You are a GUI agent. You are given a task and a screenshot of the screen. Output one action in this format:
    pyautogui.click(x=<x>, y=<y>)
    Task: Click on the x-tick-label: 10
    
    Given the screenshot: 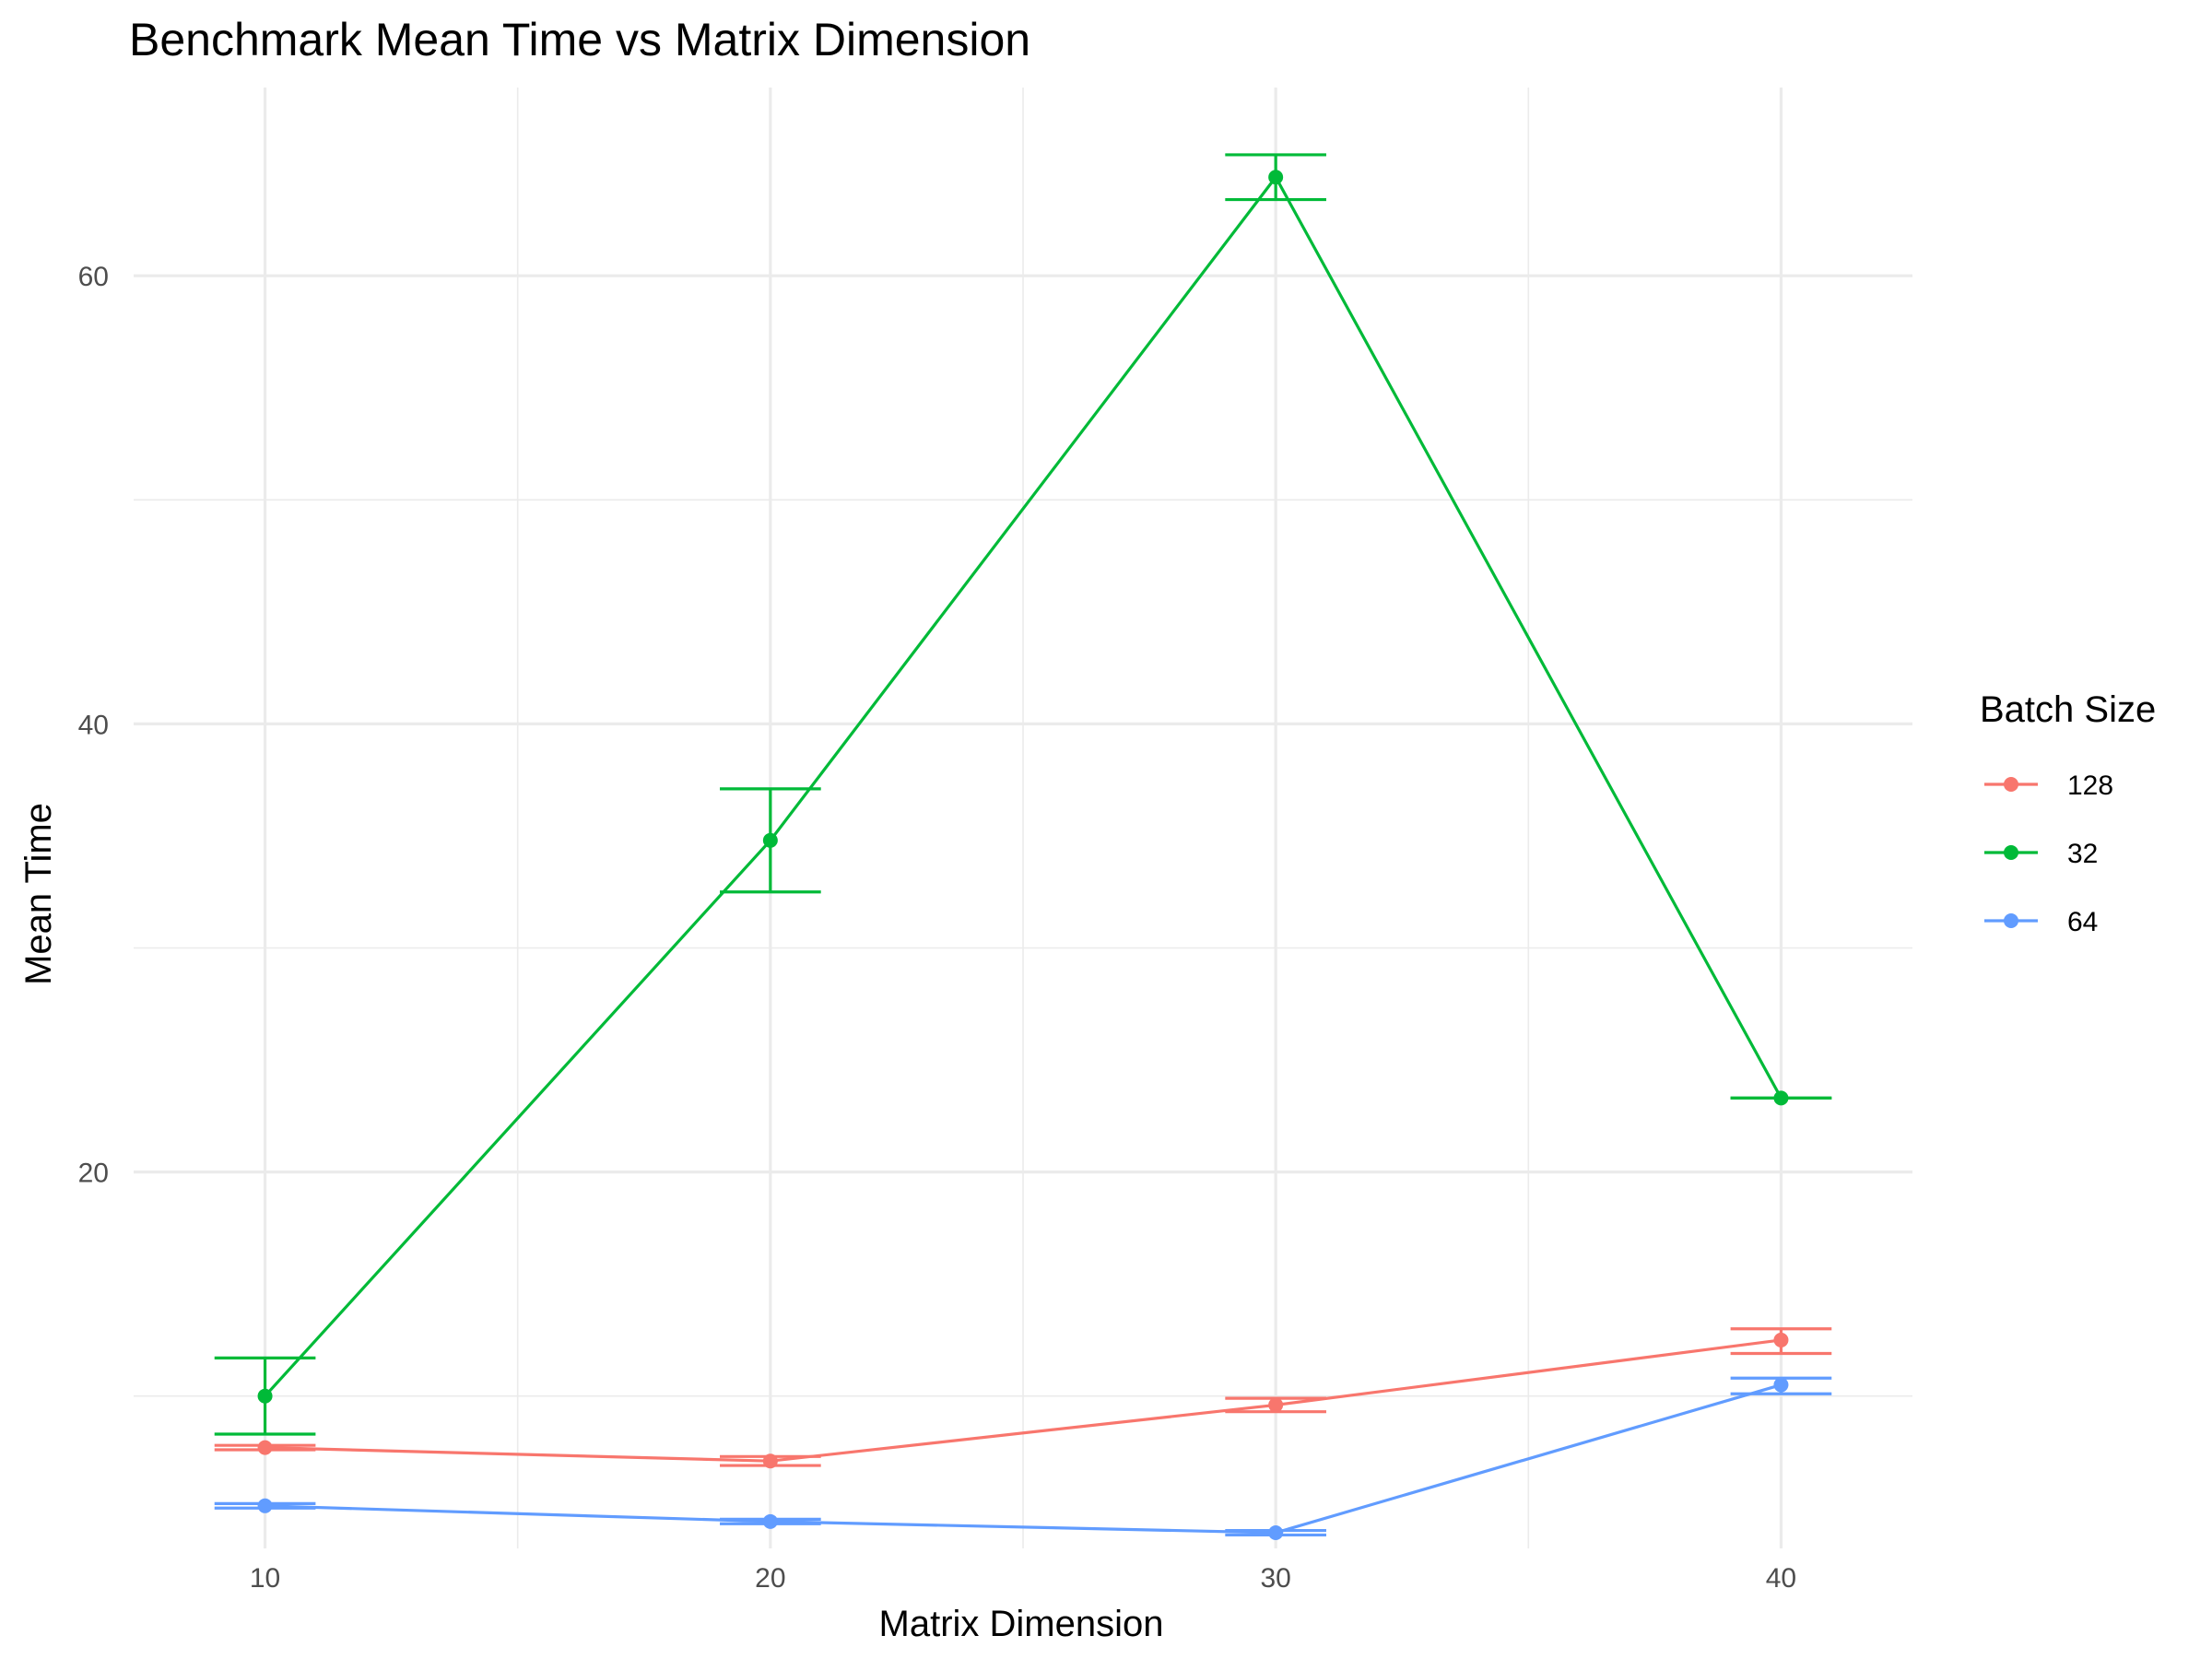 What is the action you would take?
    pyautogui.click(x=265, y=1578)
    